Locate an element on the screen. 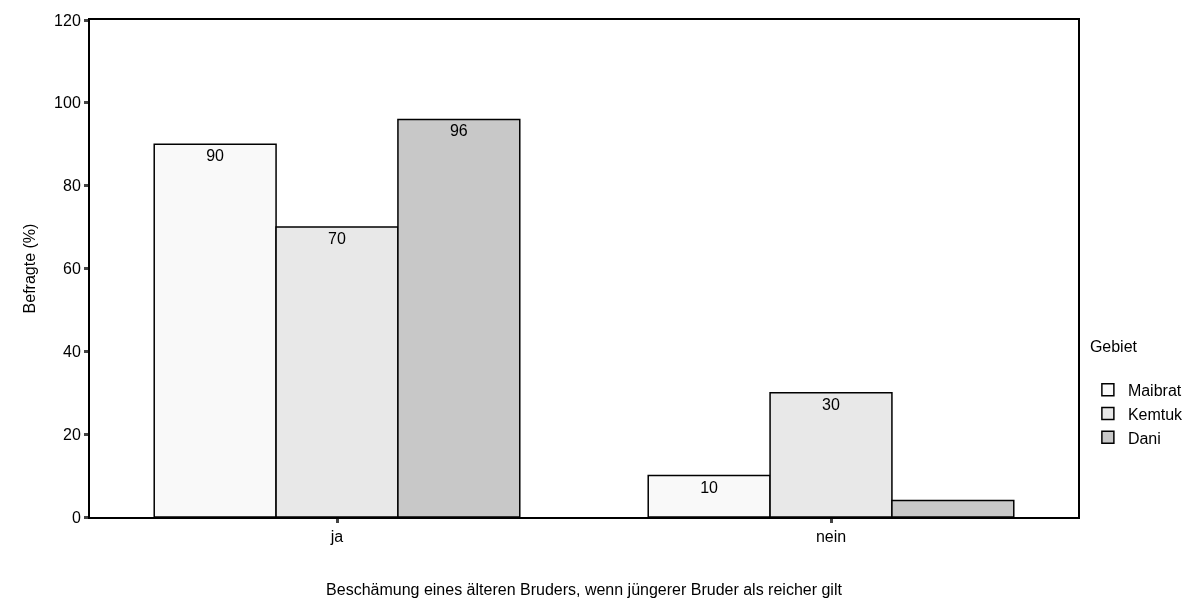  x-tick-label: nein is located at coordinates (831, 537).